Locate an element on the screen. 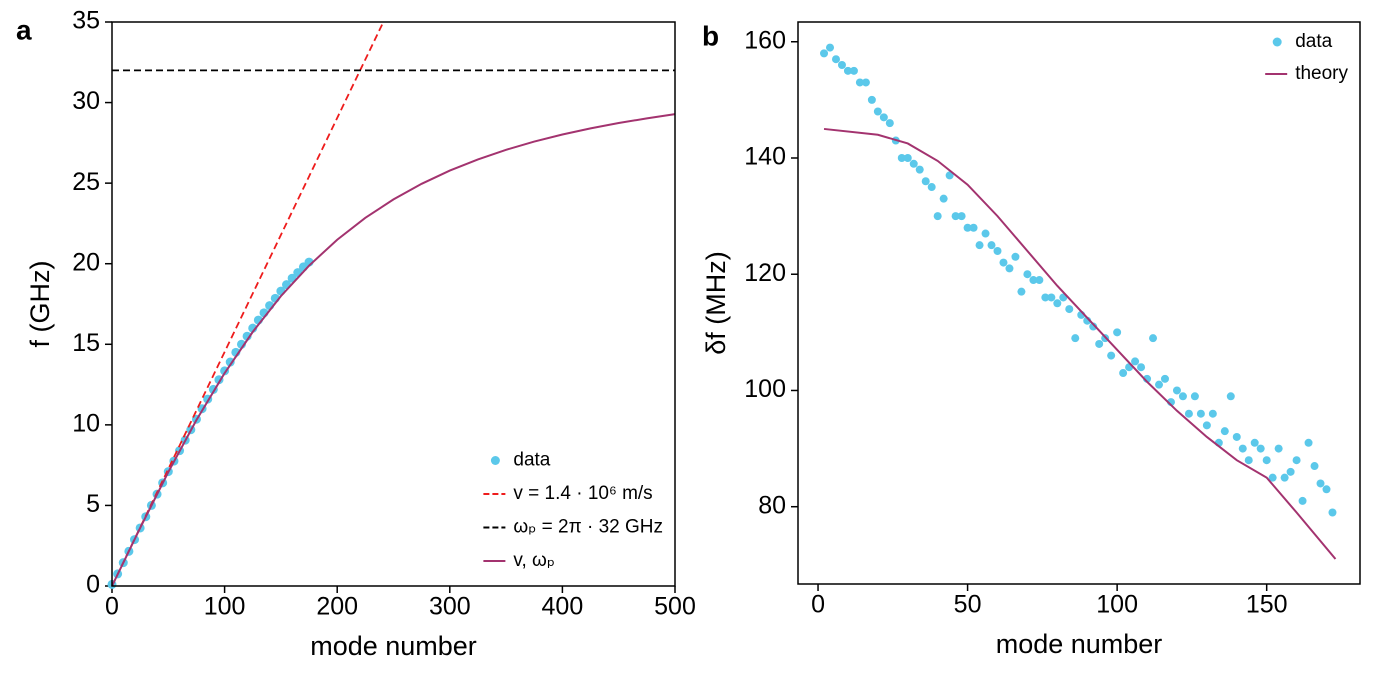 The height and width of the screenshot is (675, 1384). y-tick-label: 10 is located at coordinates (86, 423).